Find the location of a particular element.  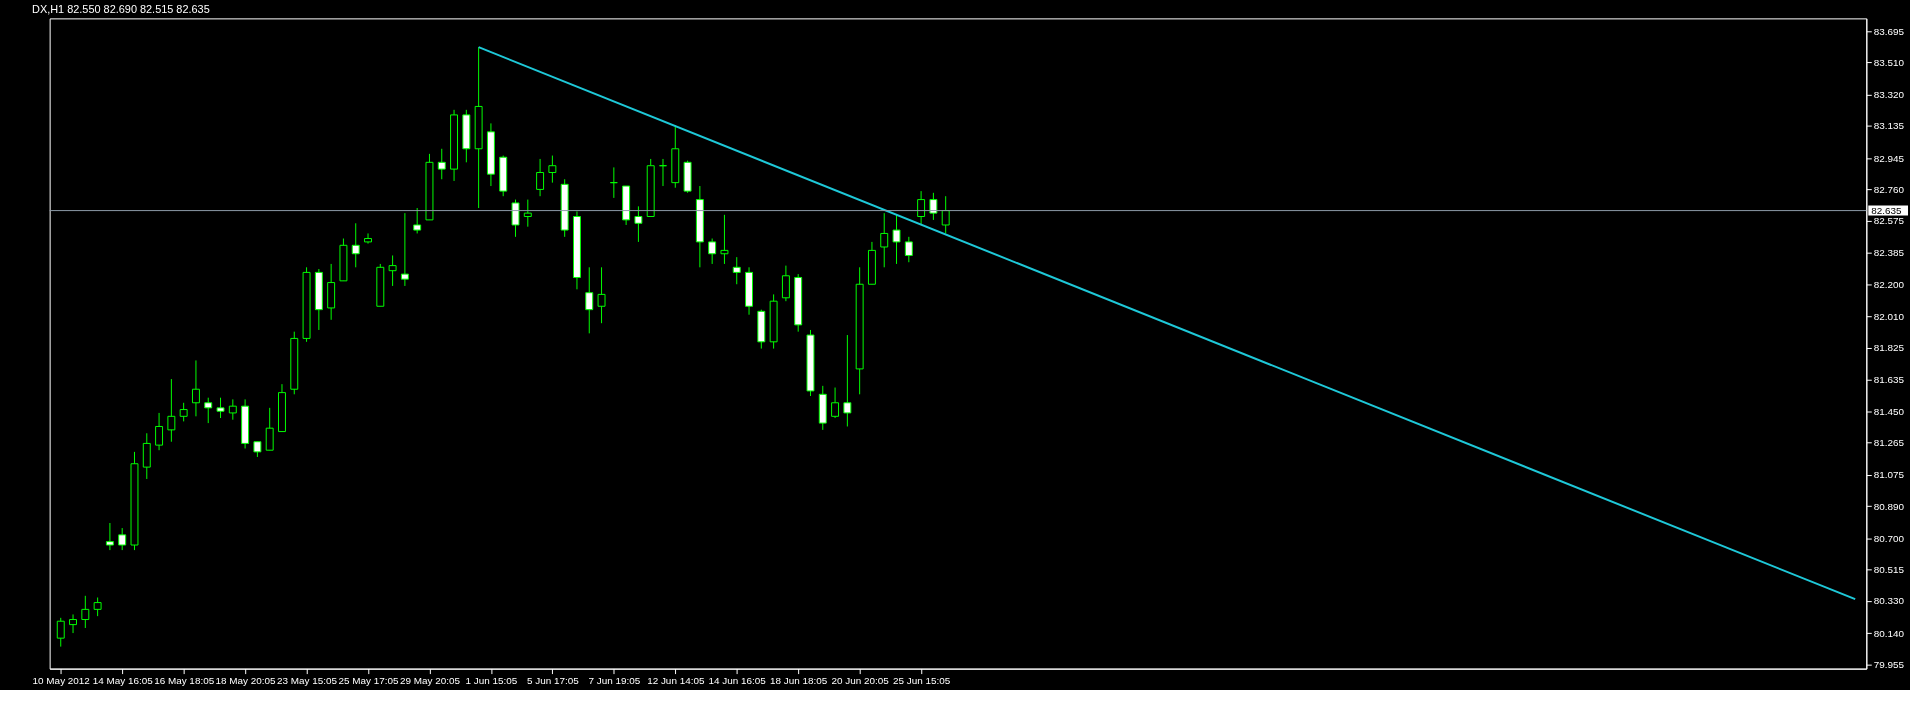

x-tick-label: 14 Jun 16:05 is located at coordinates (737, 681).